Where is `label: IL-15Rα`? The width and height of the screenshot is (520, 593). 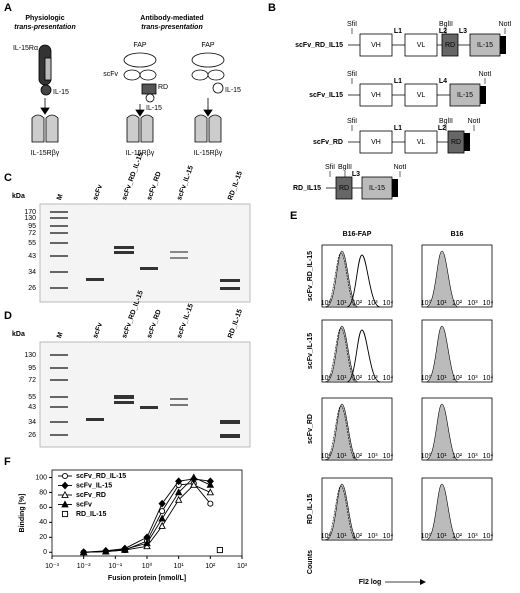
label: IL-15Rα is located at coordinates (25, 48).